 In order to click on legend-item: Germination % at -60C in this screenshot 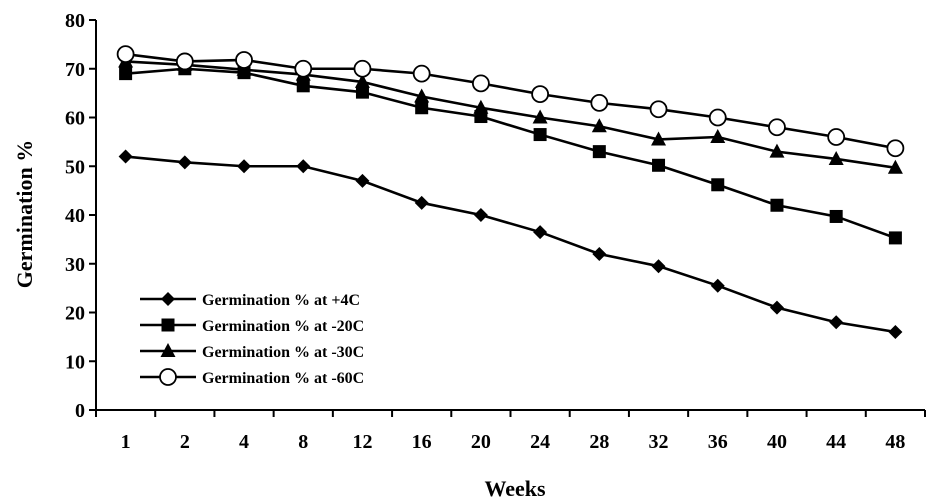, I will do `click(252, 377)`.